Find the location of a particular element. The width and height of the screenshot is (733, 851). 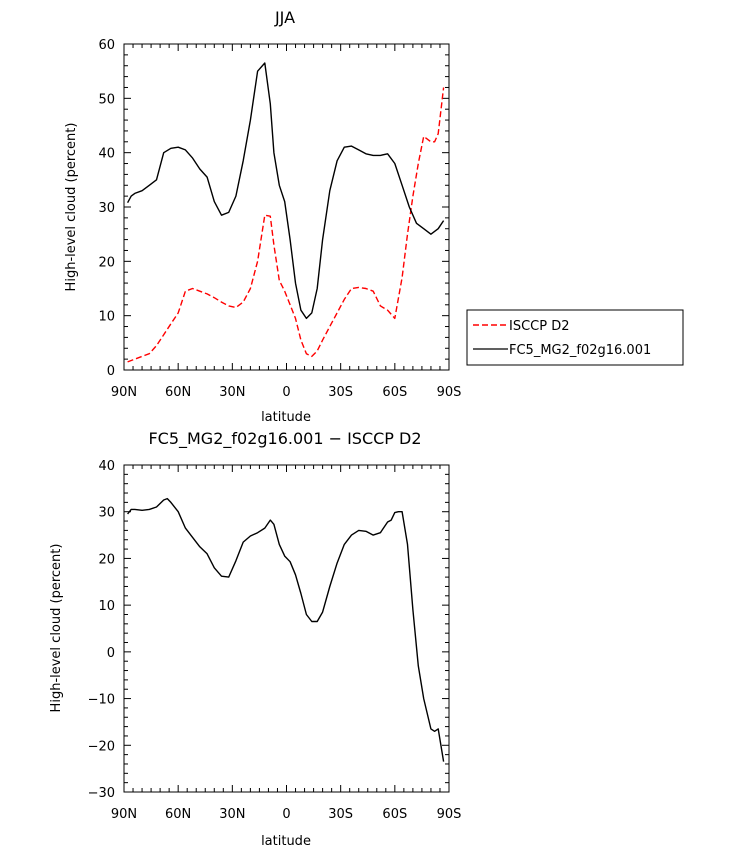

y-tick-labels: 0 10 20 30 40 50 60 is located at coordinates (106, 208).